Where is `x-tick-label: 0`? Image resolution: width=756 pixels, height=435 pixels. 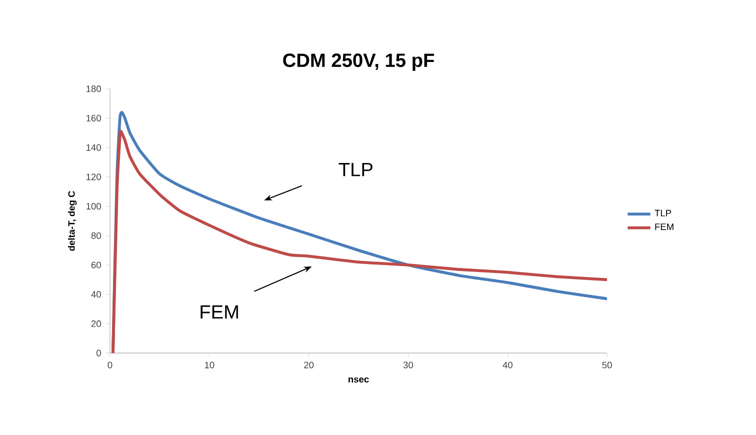 x-tick-label: 0 is located at coordinates (110, 365).